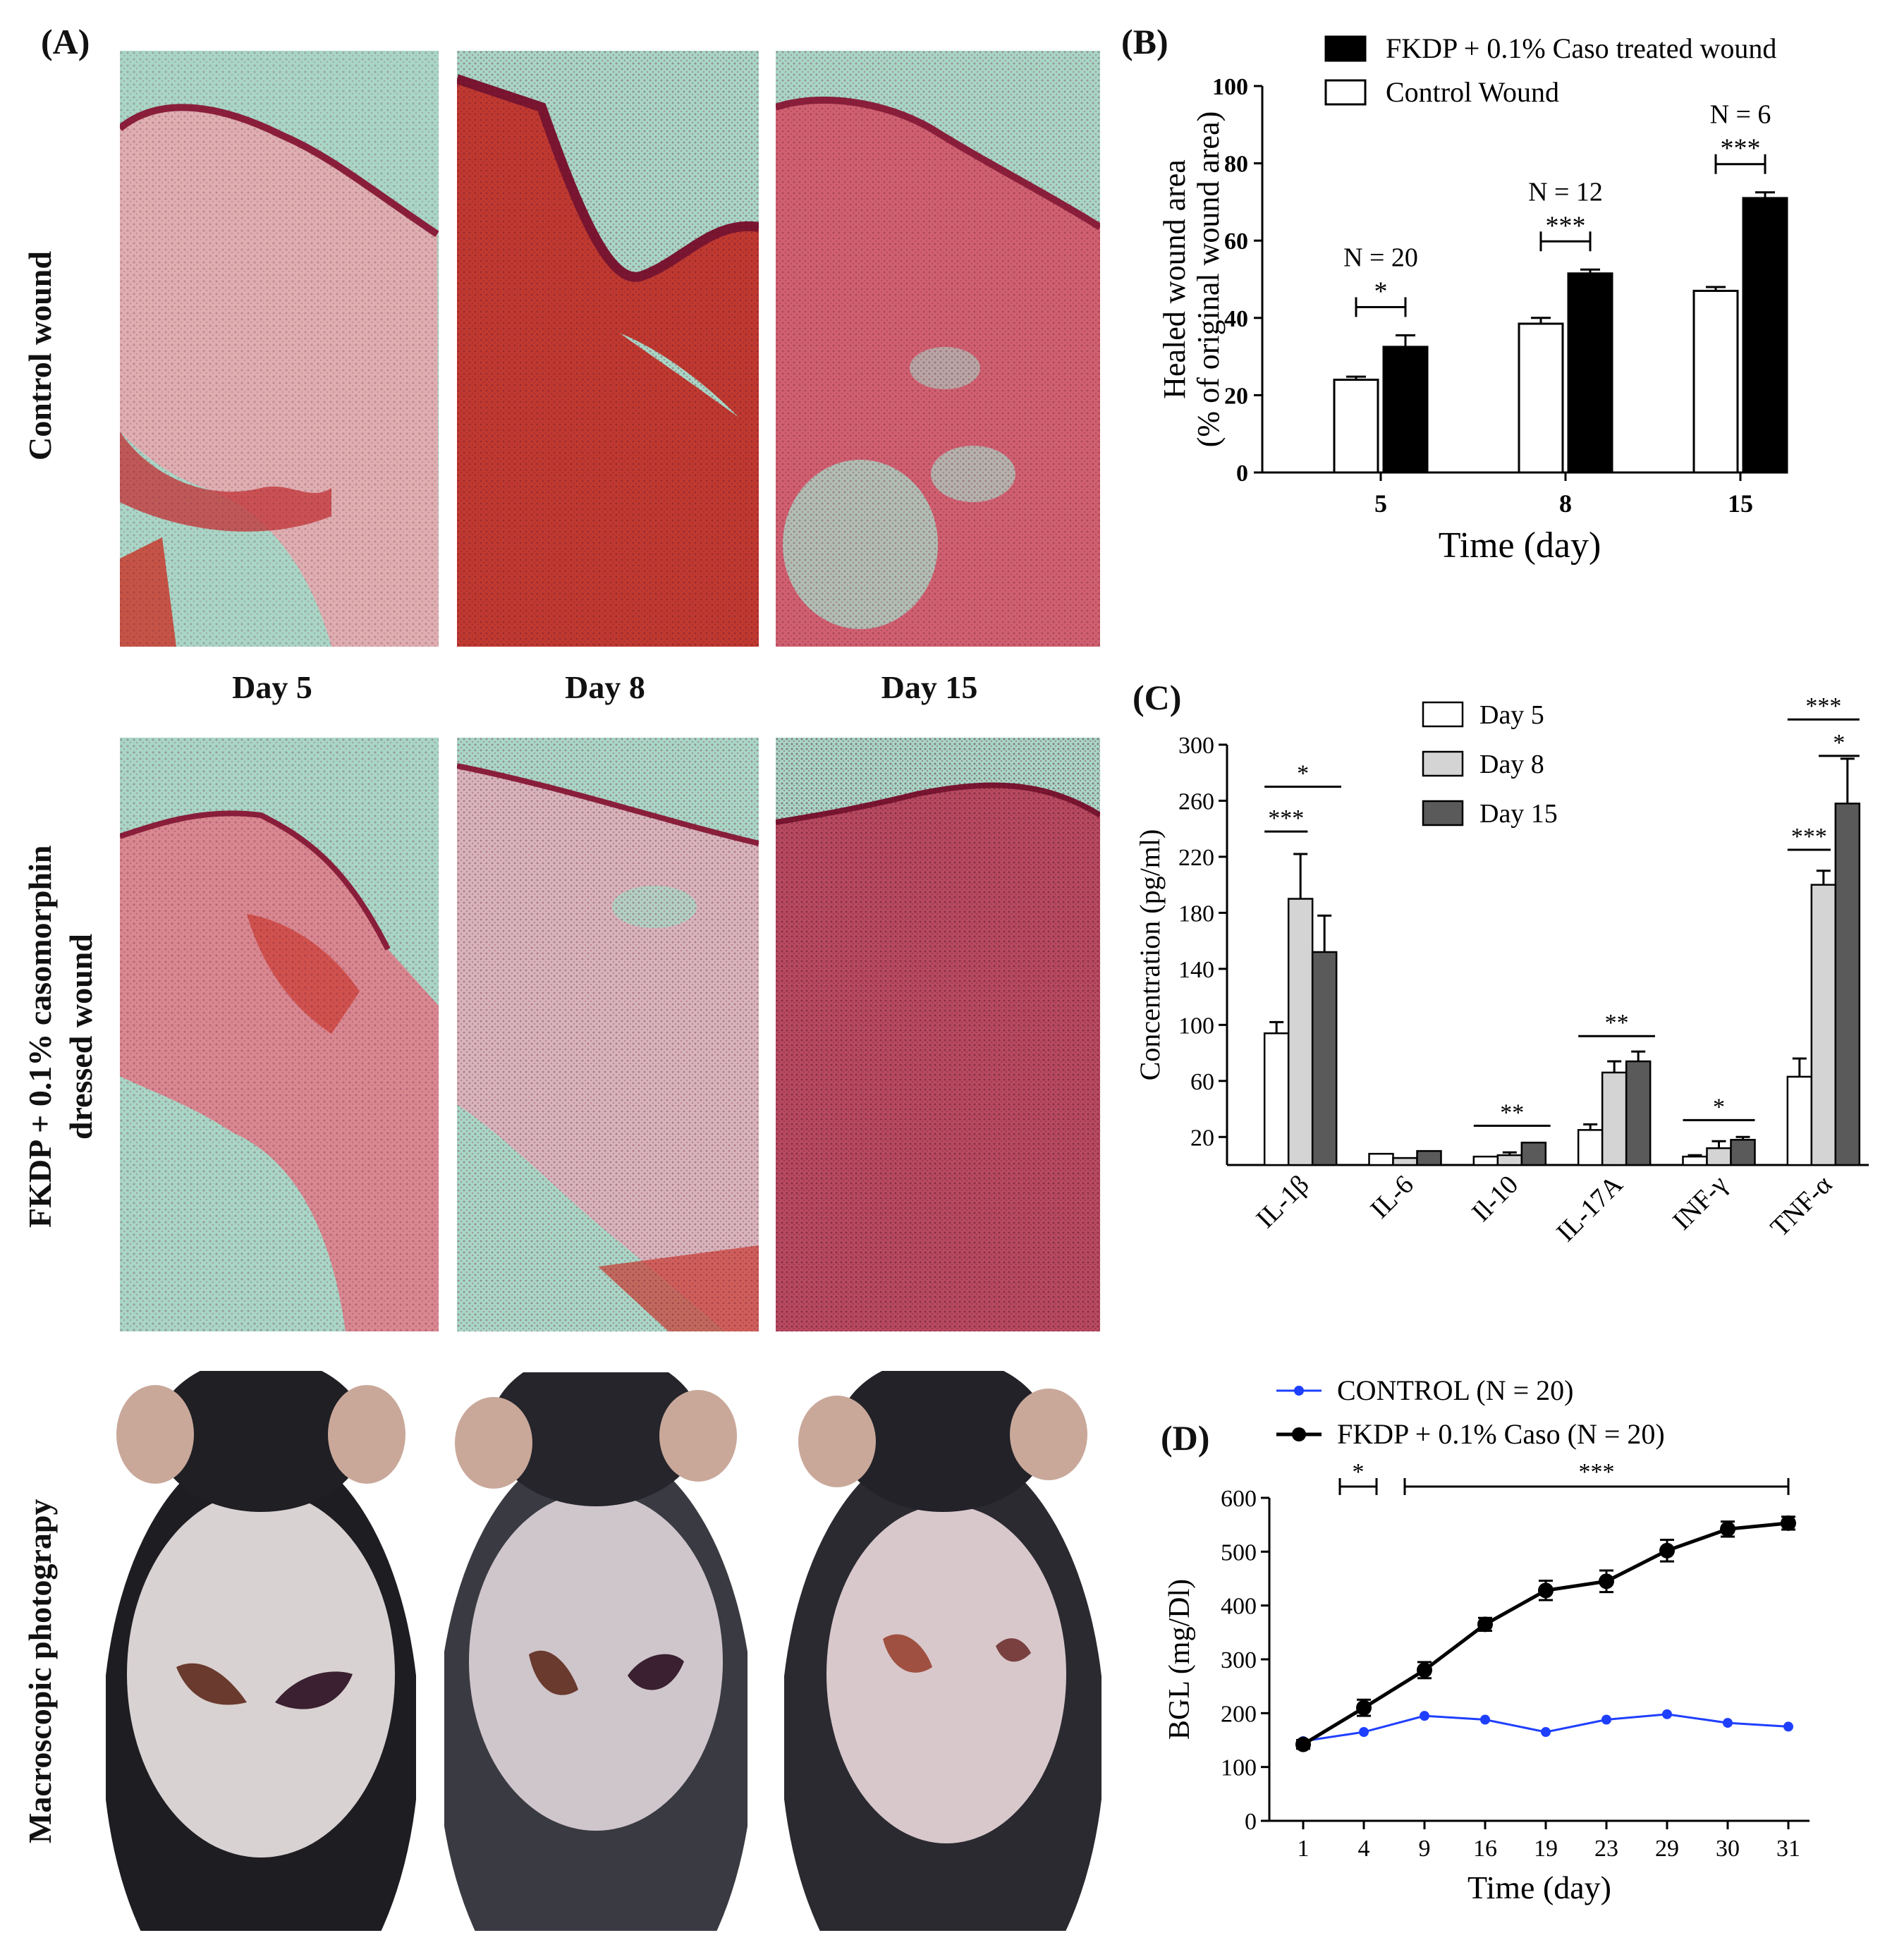 This screenshot has height=1952, width=1904. I want to click on b-y-tick-label: 80, so click(1236, 165).